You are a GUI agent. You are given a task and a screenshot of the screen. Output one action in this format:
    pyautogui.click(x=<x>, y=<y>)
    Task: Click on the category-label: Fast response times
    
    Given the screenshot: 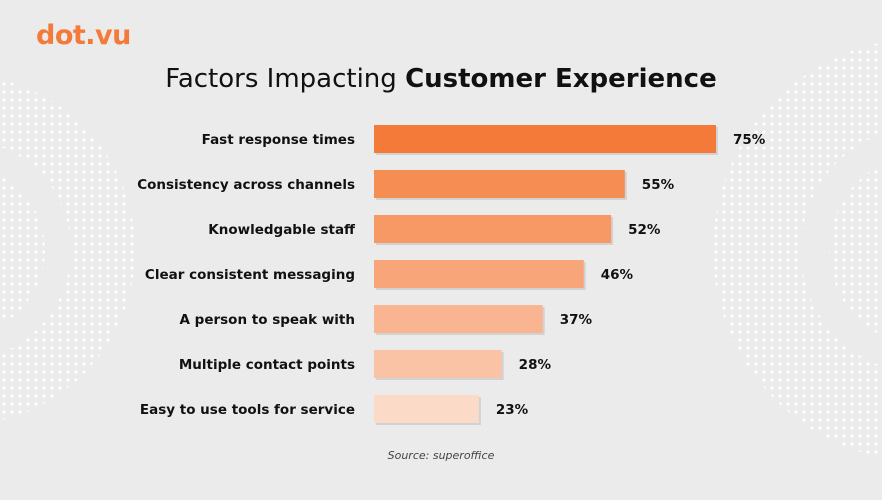 What is the action you would take?
    pyautogui.click(x=278, y=140)
    